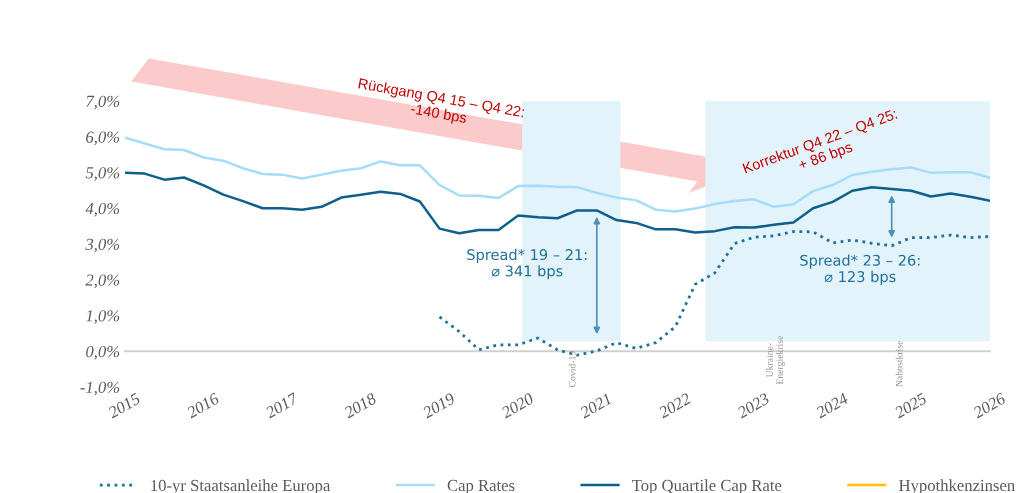 This screenshot has width=1024, height=493. What do you see at coordinates (103, 352) in the screenshot?
I see `y-tick-label: 0,0%` at bounding box center [103, 352].